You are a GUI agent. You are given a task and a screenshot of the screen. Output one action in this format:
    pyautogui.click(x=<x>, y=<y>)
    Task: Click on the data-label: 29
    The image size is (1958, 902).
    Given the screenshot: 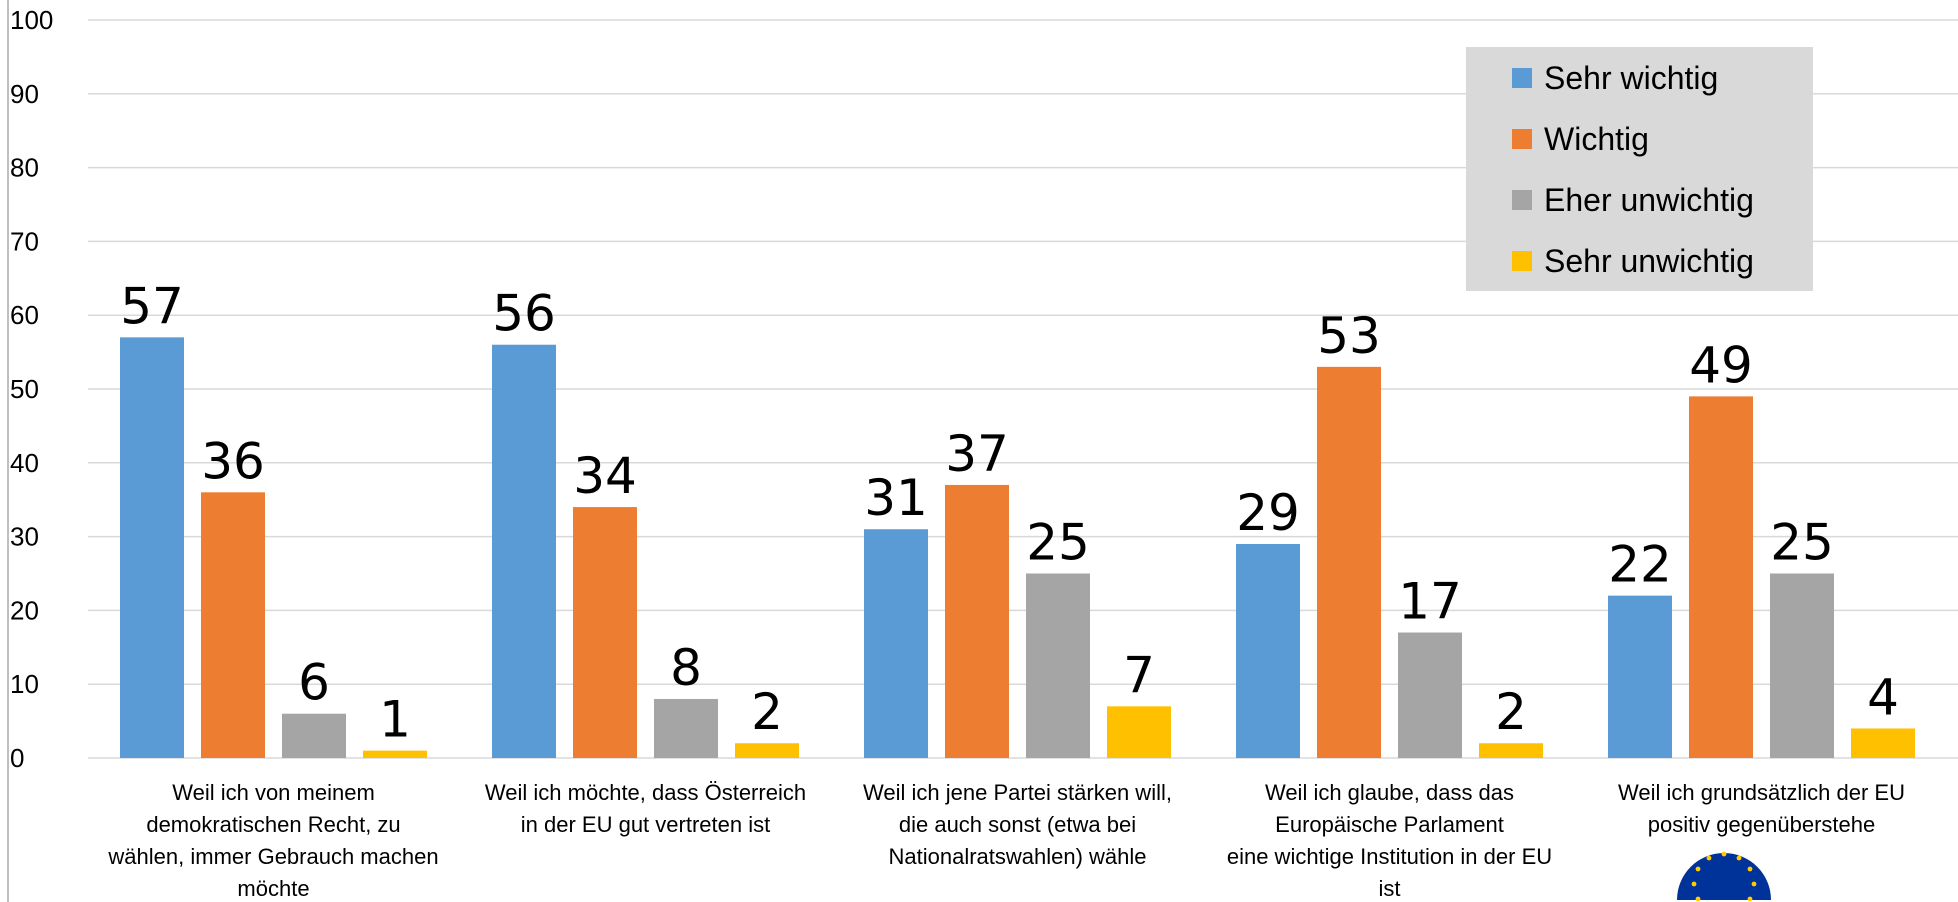 What is the action you would take?
    pyautogui.click(x=1268, y=513)
    